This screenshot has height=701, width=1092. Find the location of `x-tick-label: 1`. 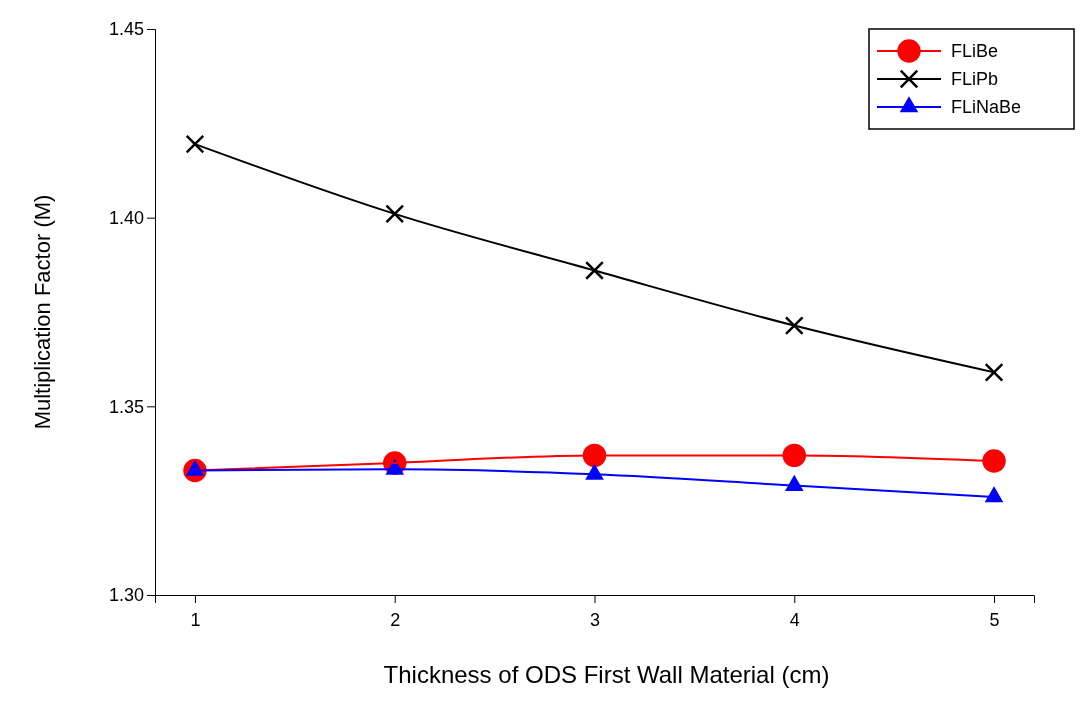

x-tick-label: 1 is located at coordinates (195, 619).